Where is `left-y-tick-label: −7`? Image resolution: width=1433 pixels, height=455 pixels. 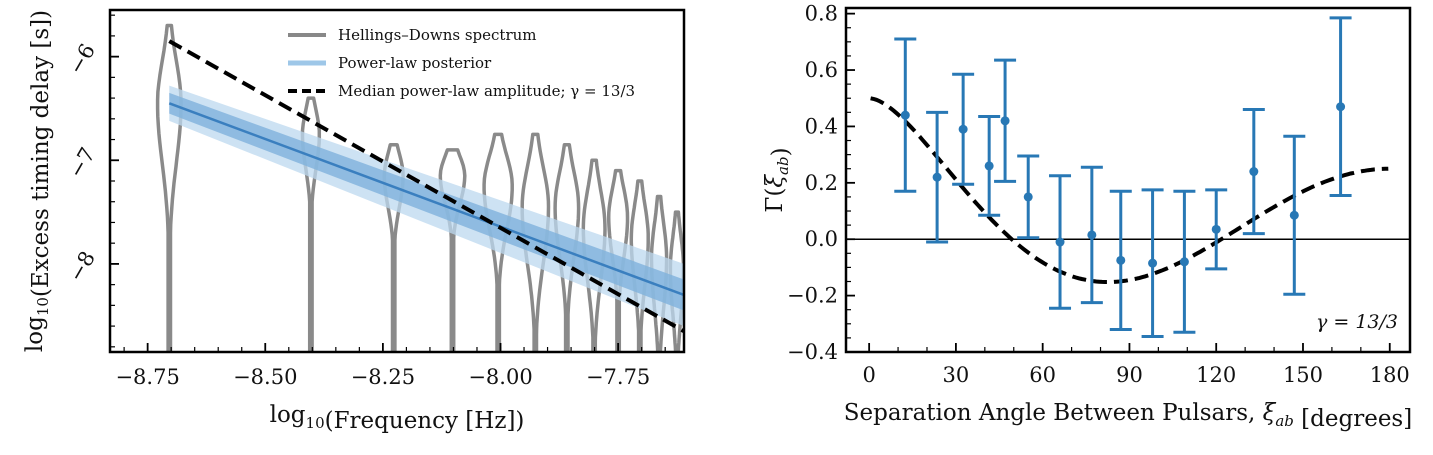
left-y-tick-label: −7 is located at coordinates (82, 162).